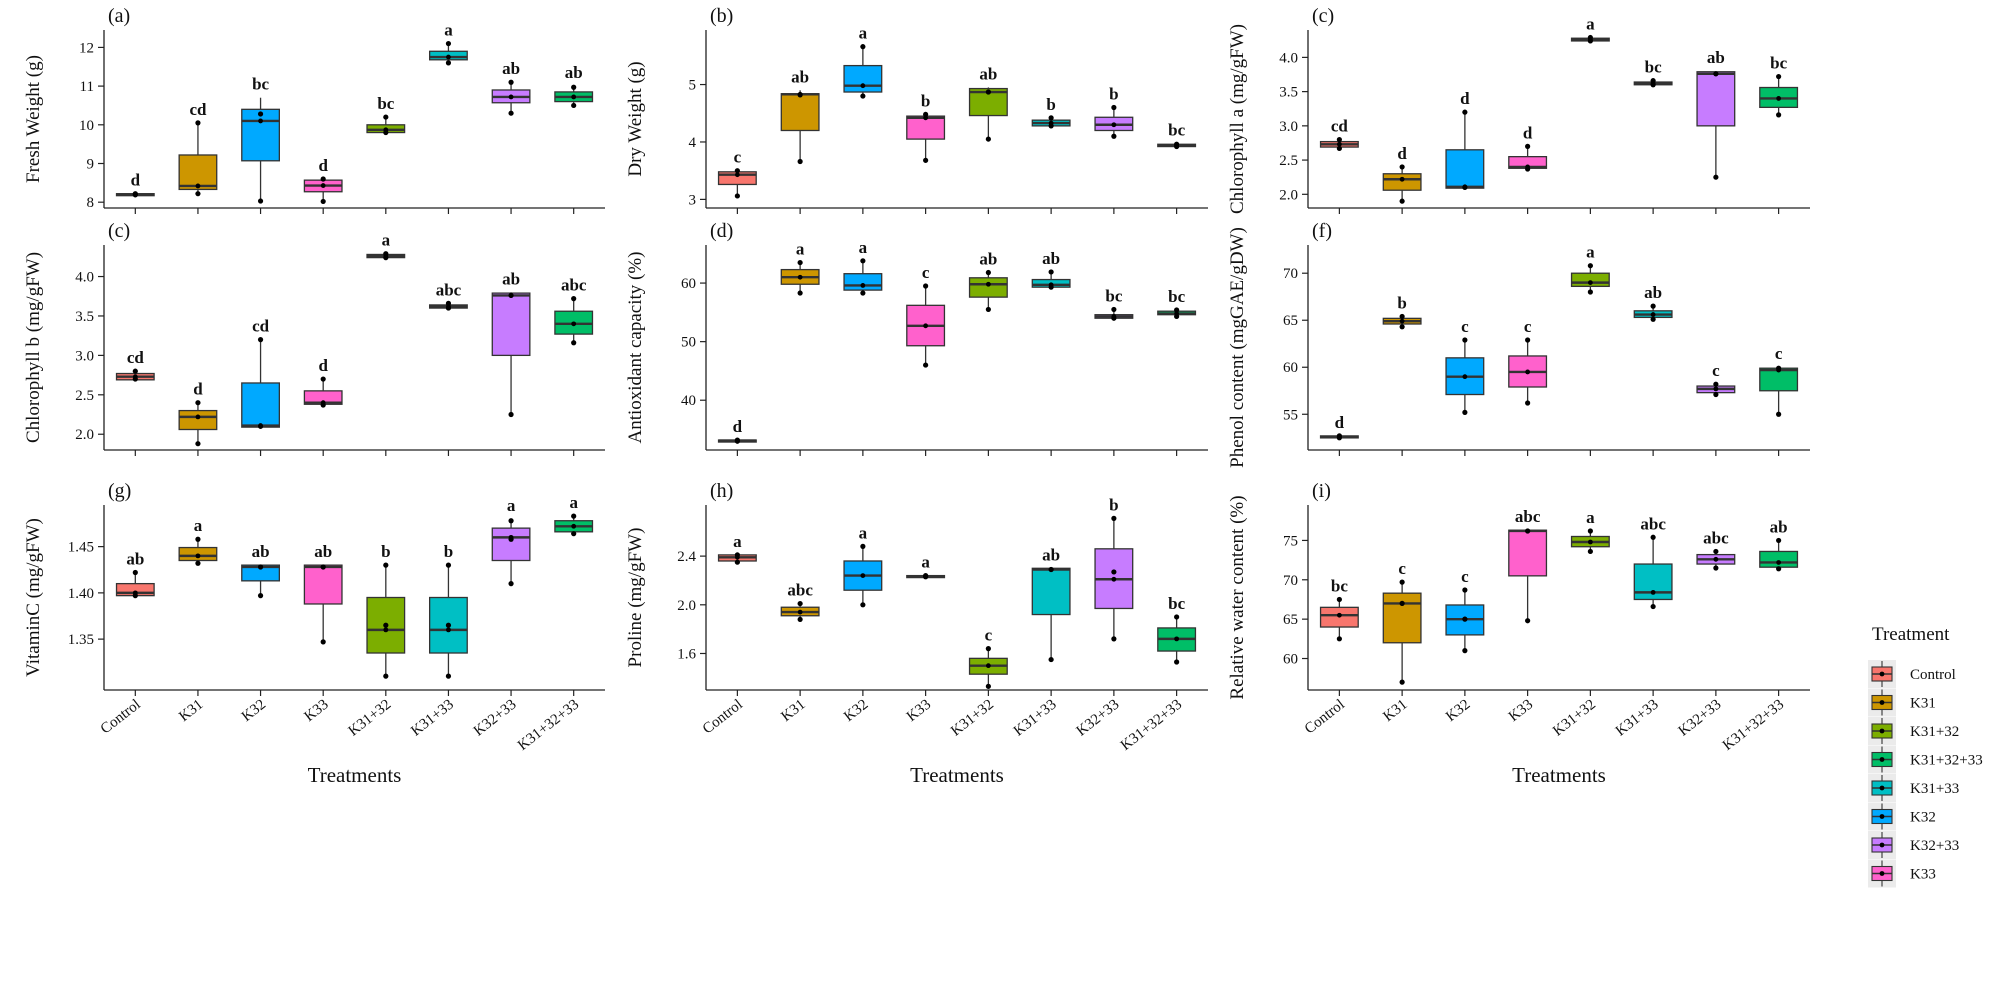 This screenshot has width=2008, height=993. I want to click on y-axis-label: Antioxidant capacity (%), so click(635, 347).